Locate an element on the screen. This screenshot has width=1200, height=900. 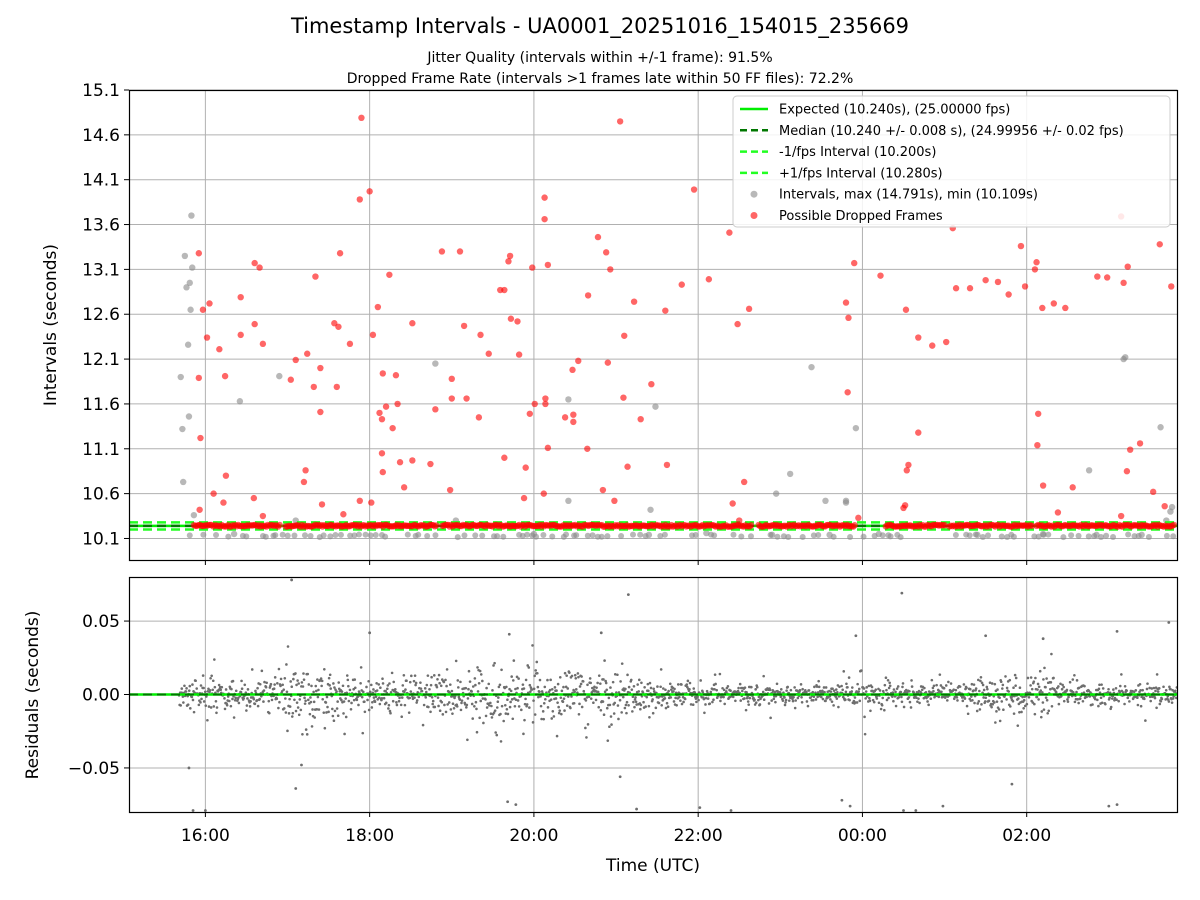
legend-label: Expected (10.240s), (25.00000 fps) is located at coordinates (894, 110).